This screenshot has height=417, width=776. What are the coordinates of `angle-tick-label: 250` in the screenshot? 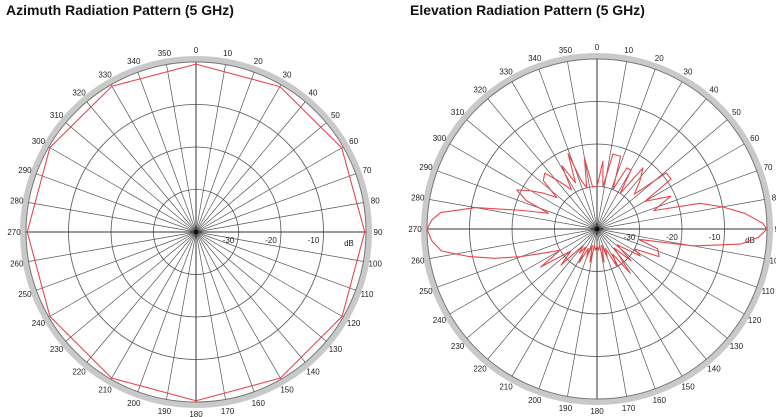 It's located at (426, 291).